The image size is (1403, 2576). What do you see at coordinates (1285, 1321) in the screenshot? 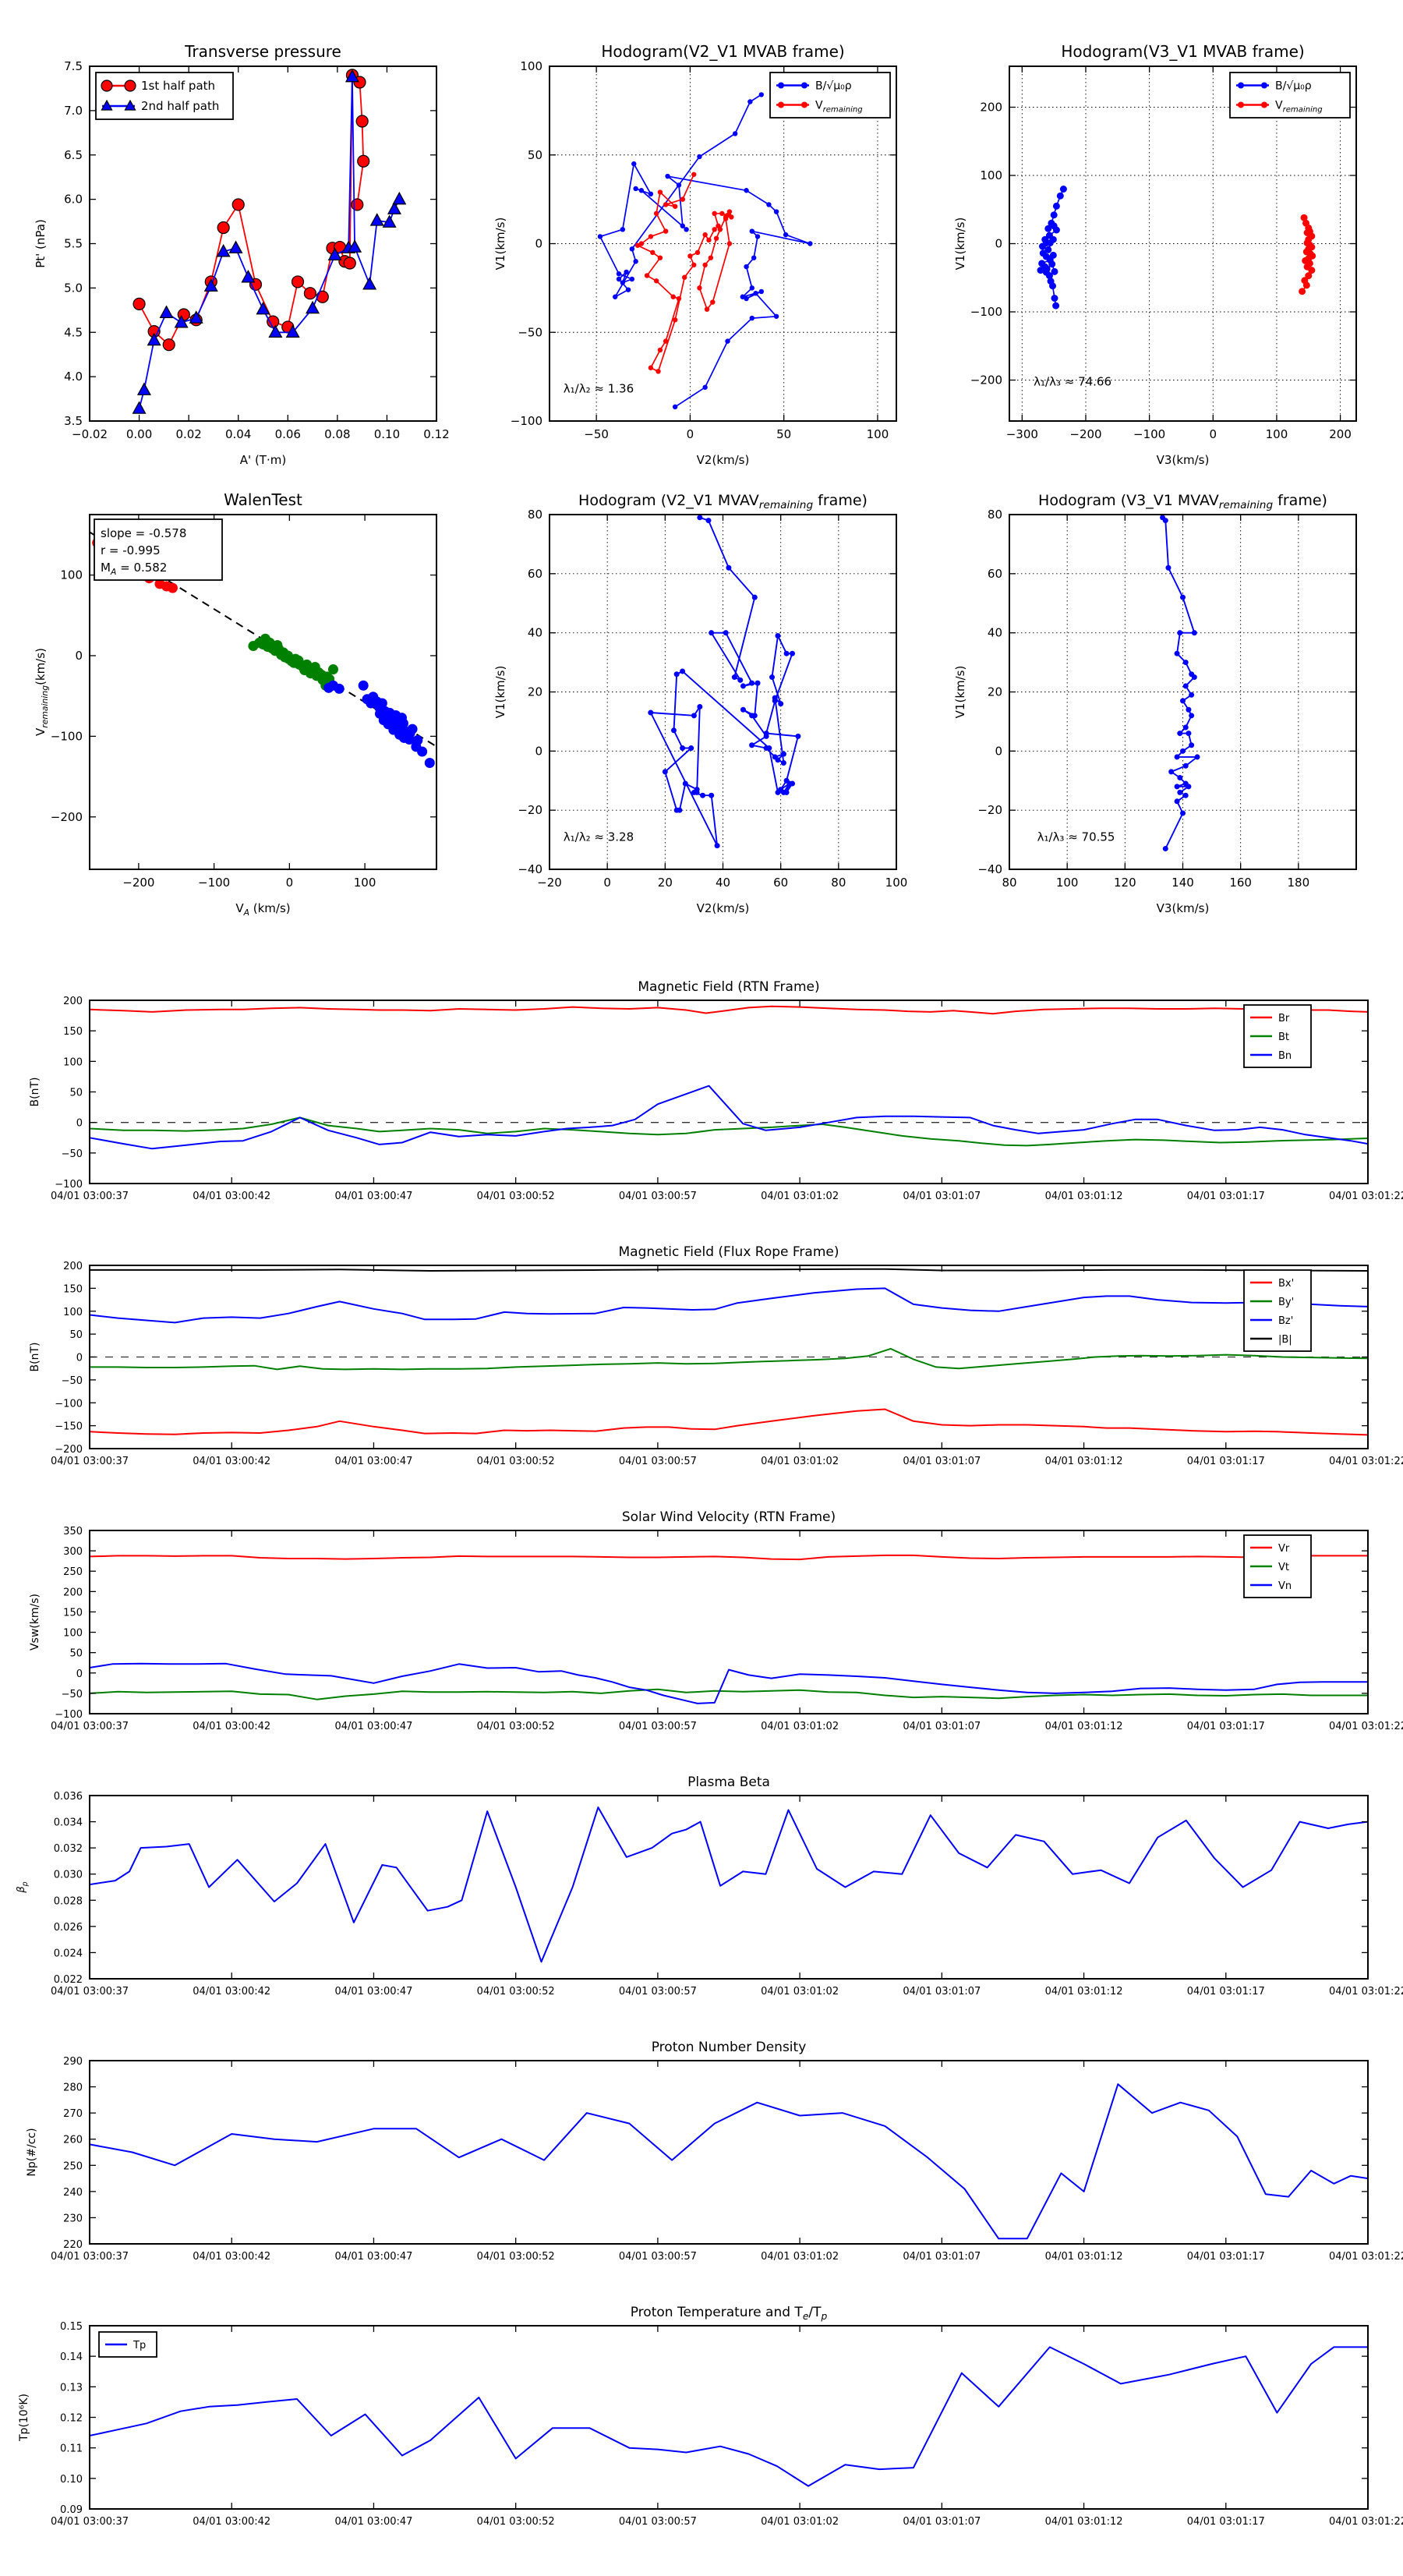
I see `svg-text: Bz'` at bounding box center [1285, 1321].